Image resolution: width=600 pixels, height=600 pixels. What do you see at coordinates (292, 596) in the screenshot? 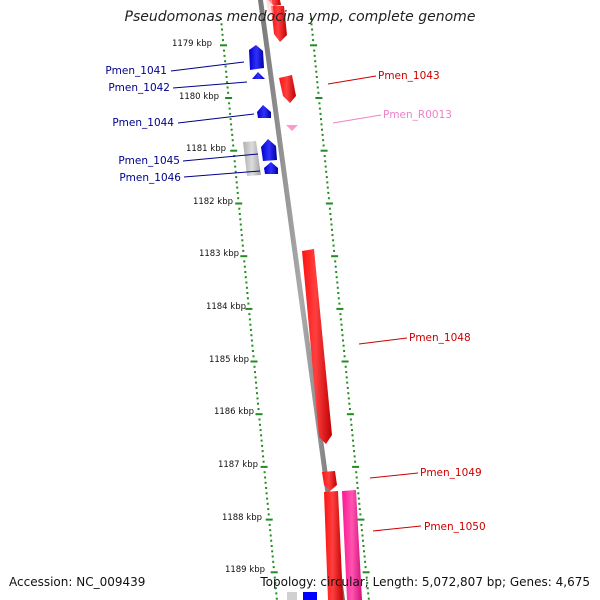
I see `bottom-grey-gene` at bounding box center [292, 596].